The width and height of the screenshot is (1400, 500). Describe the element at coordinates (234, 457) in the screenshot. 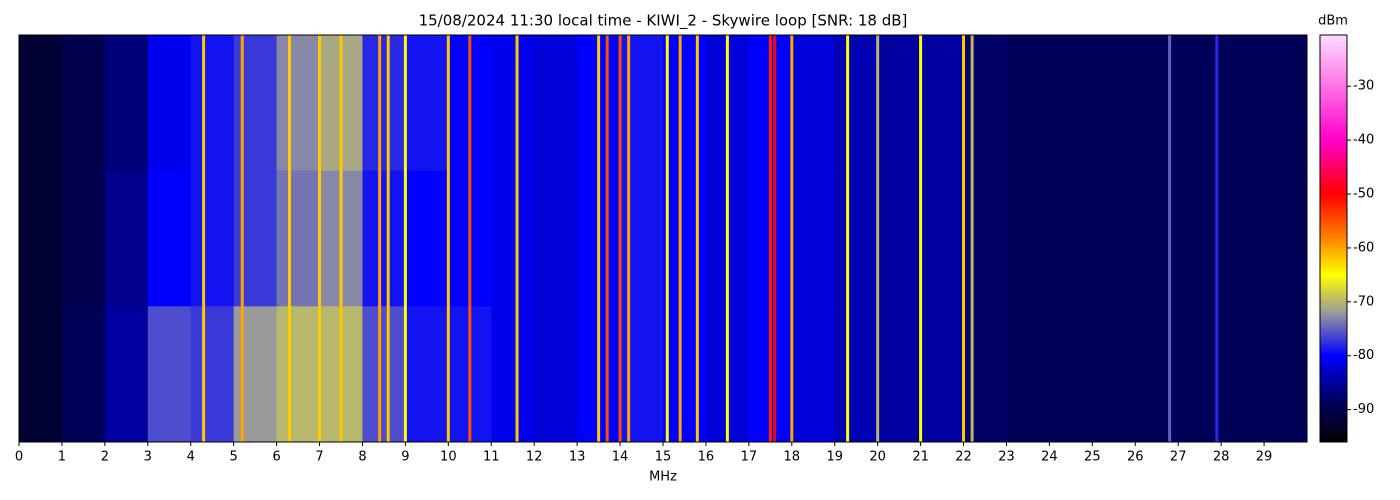

I see `x-tick-label: 5` at that location.